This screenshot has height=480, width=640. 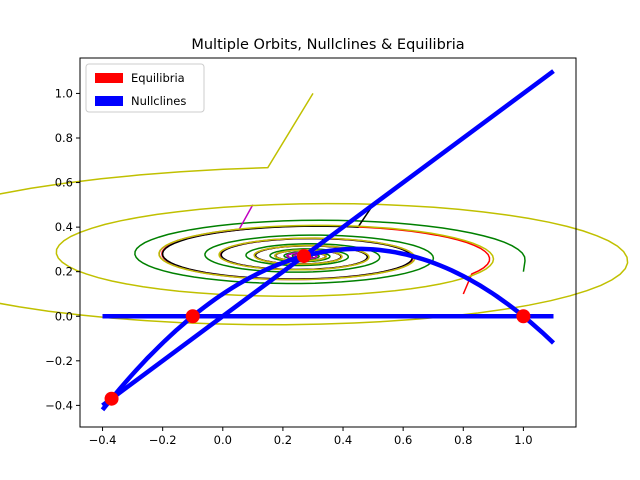 I want to click on x-tick-label: −0.2, so click(x=163, y=440).